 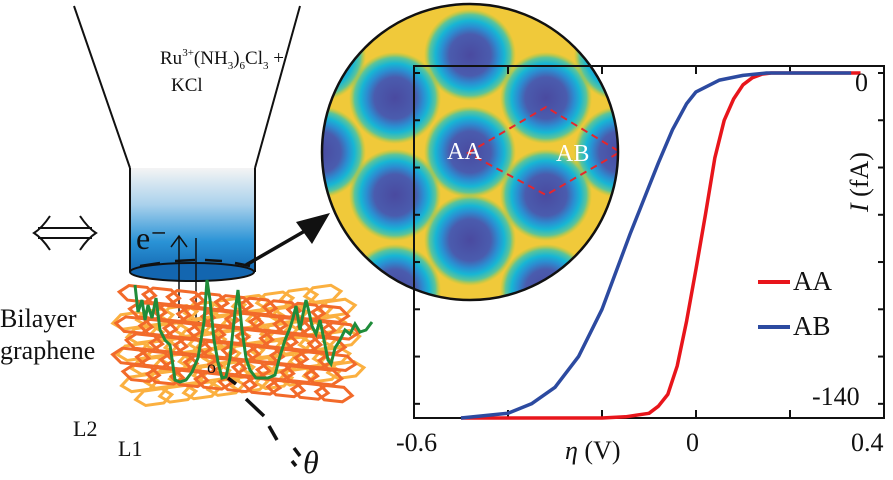 I want to click on electron-label: e⁻, so click(x=152, y=238).